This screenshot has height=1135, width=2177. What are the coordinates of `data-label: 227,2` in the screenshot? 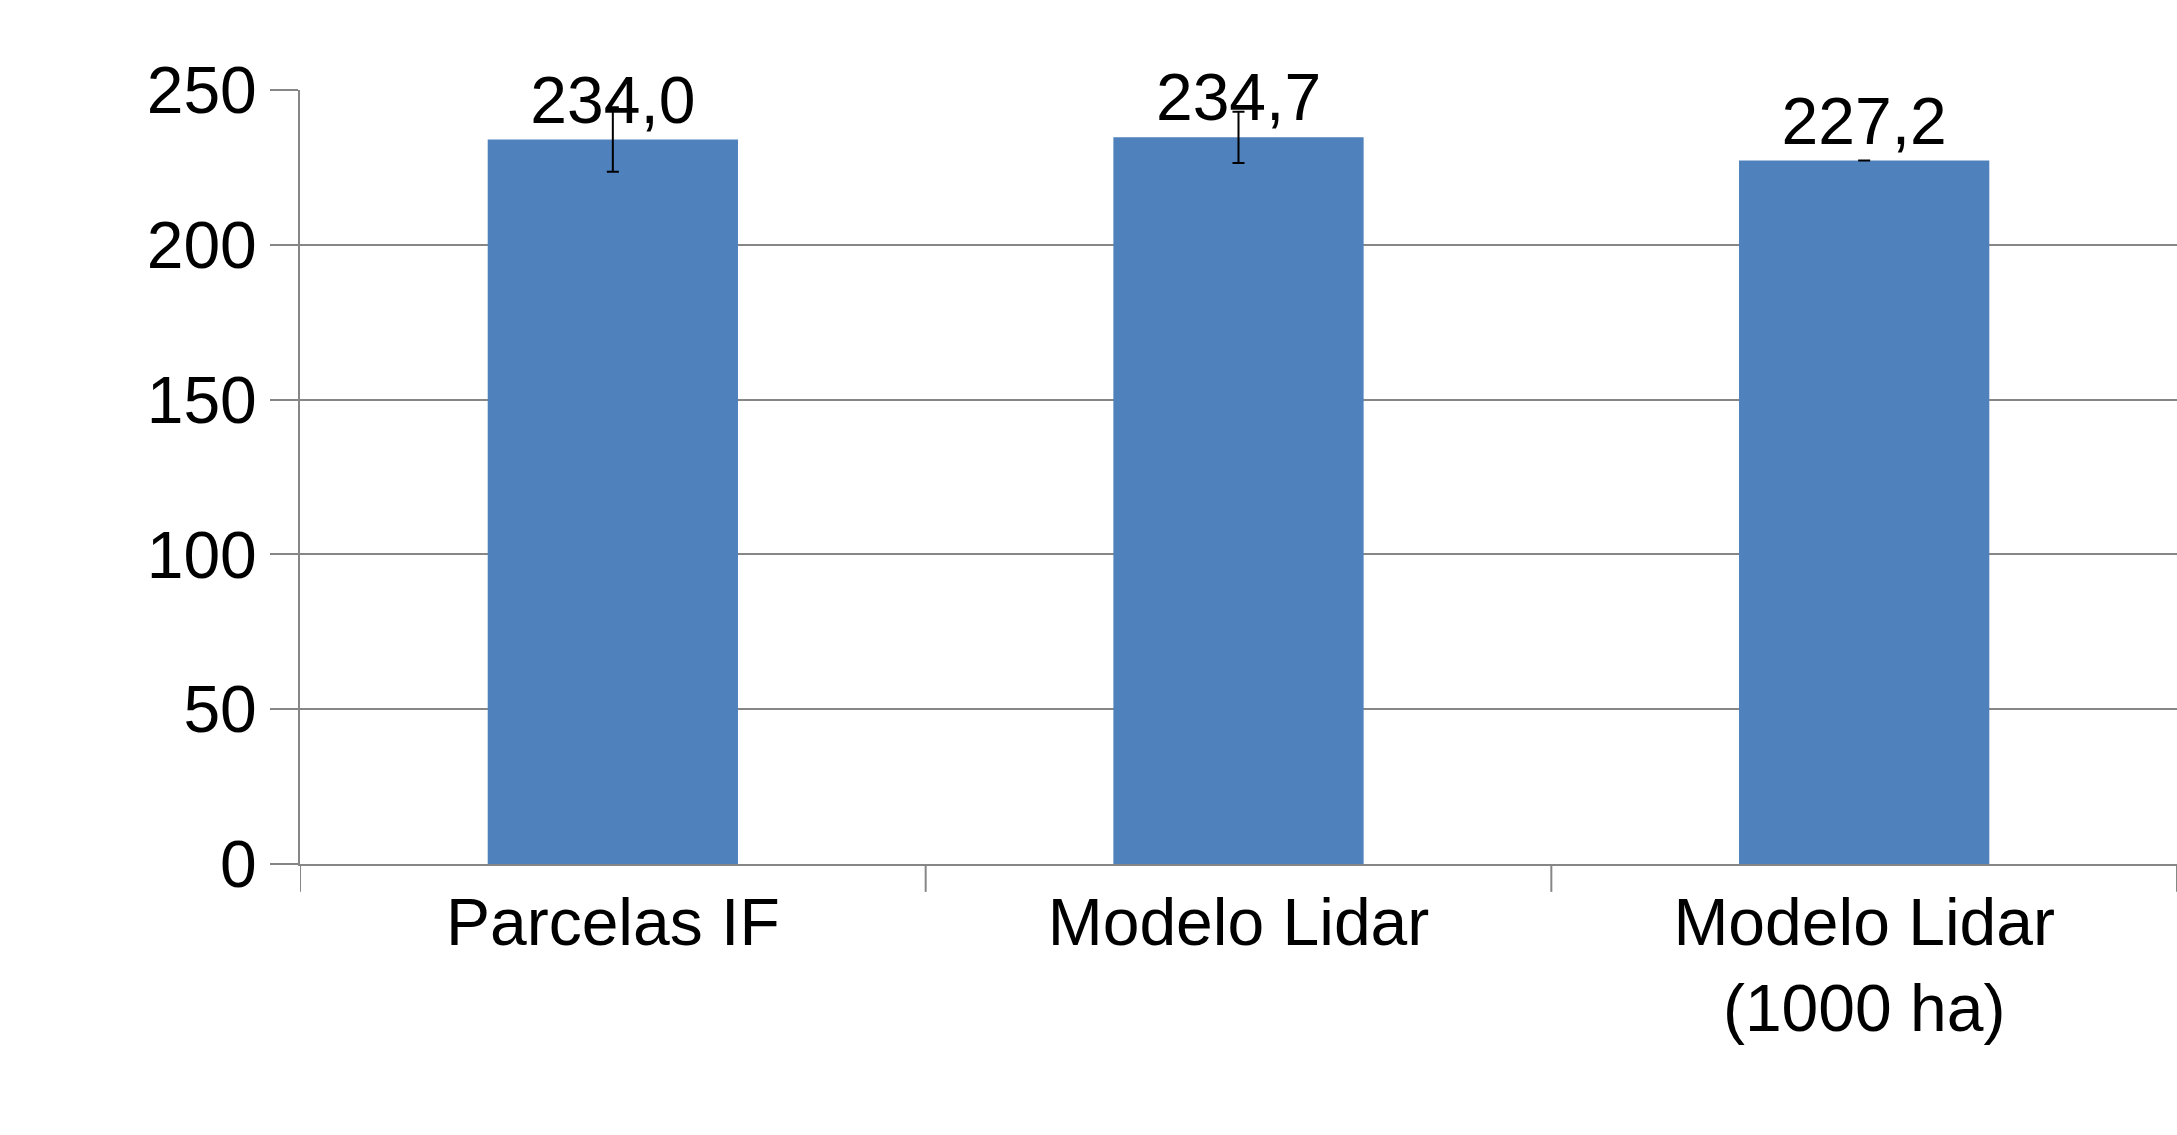 It's located at (1864, 120).